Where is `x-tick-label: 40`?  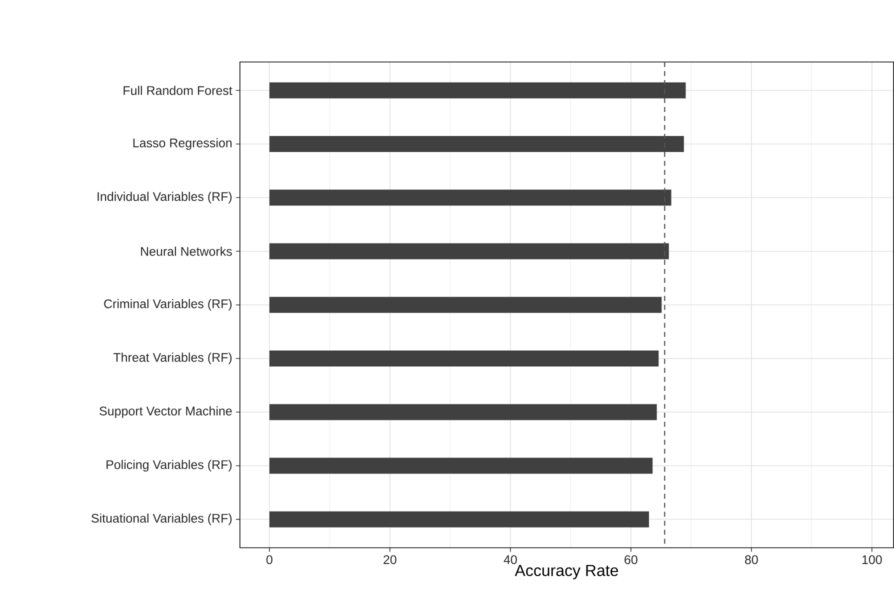
x-tick-label: 40 is located at coordinates (510, 559).